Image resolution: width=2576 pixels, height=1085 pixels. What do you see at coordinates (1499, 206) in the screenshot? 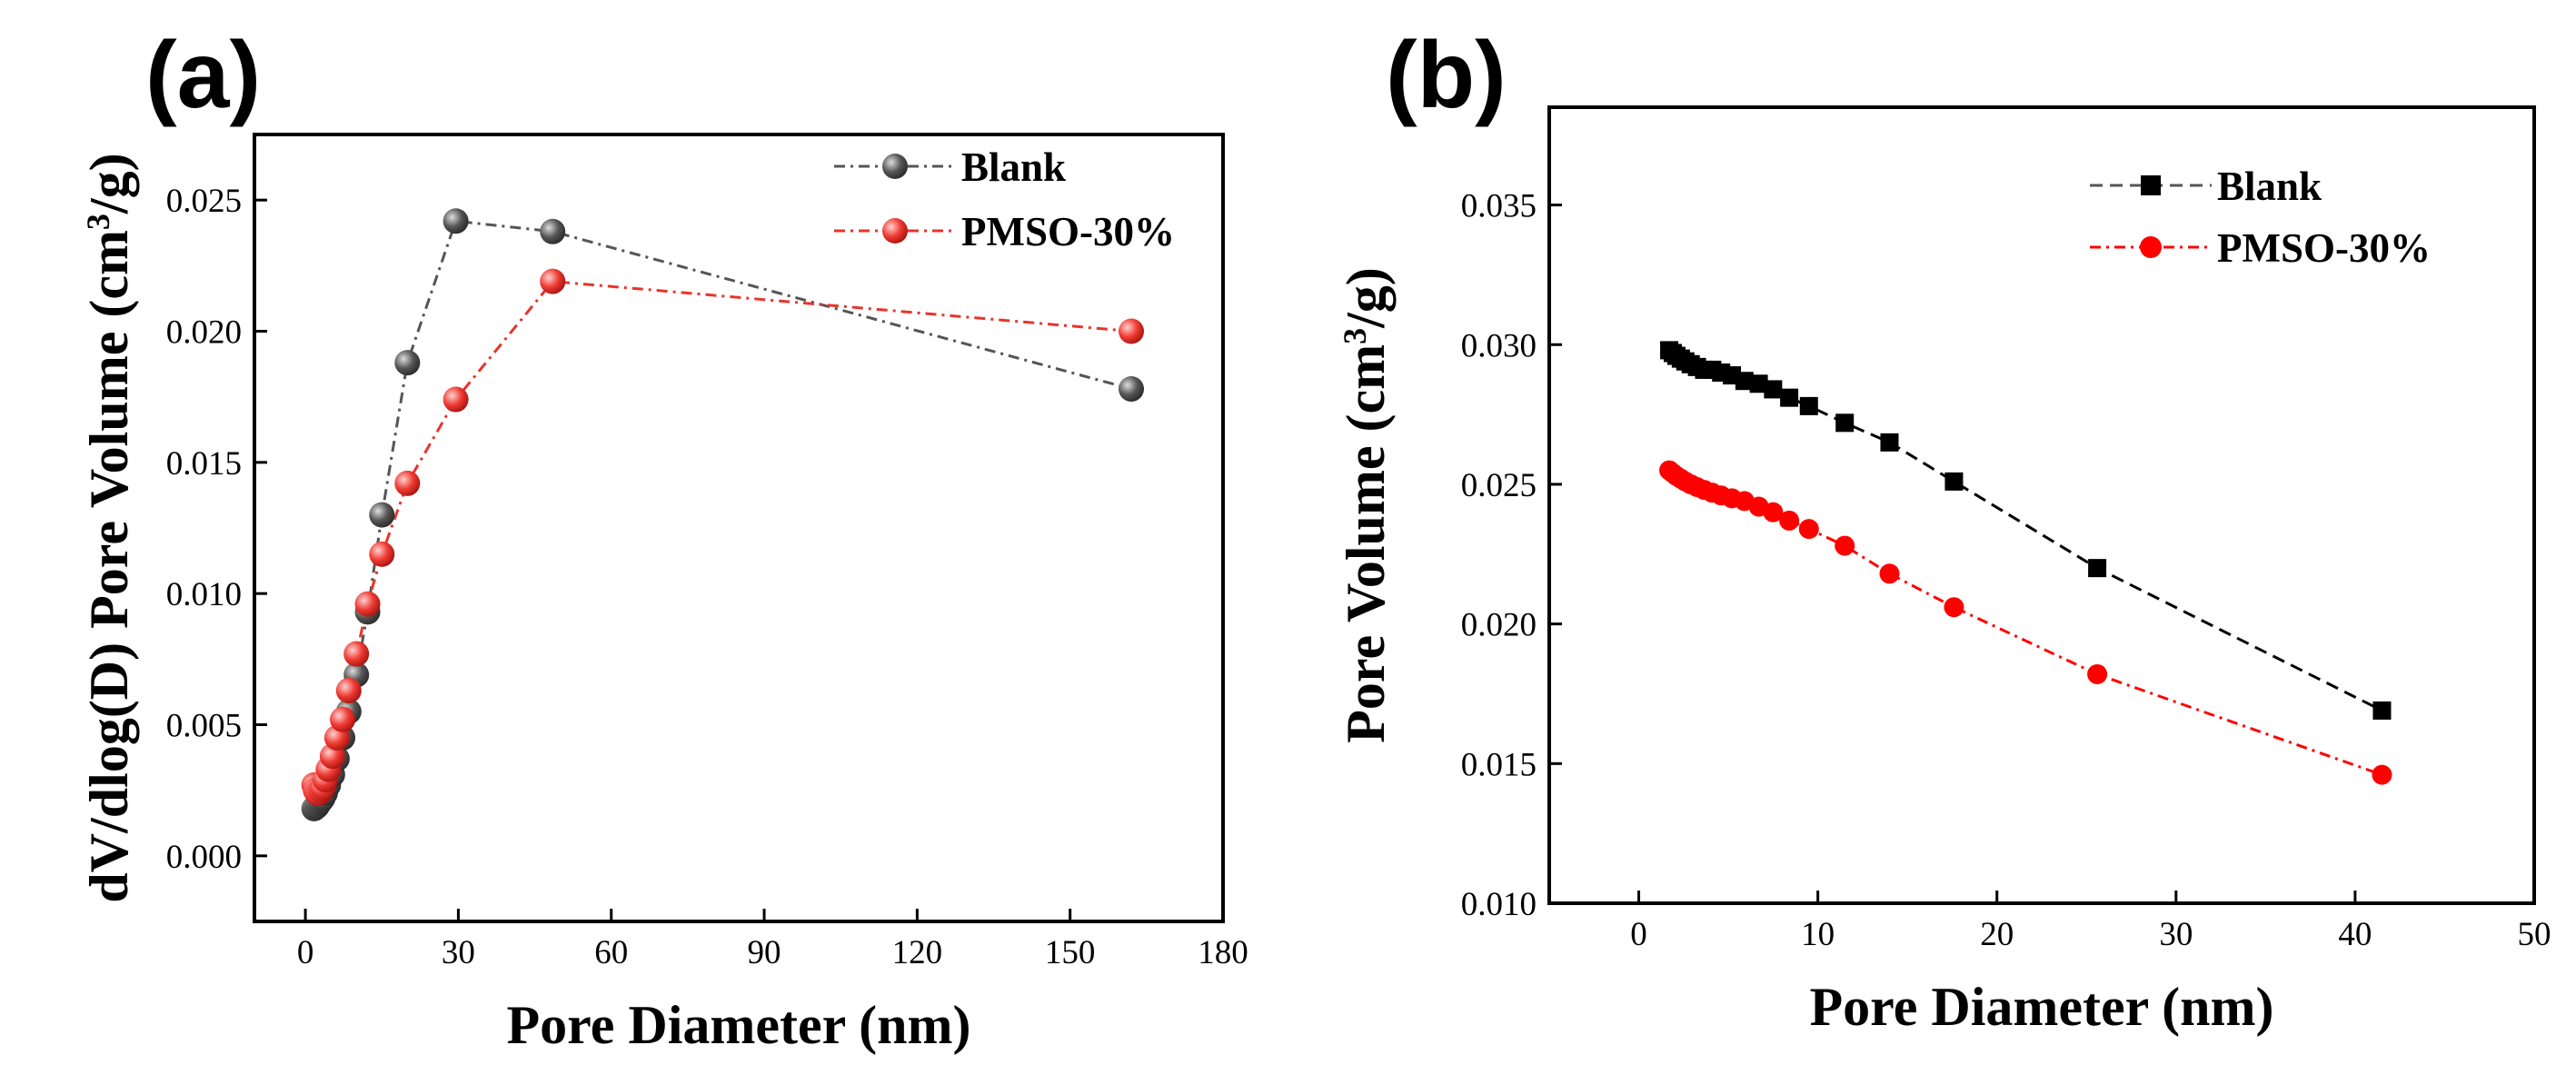
I see `y-tick-label-b-5: 0.035` at bounding box center [1499, 206].